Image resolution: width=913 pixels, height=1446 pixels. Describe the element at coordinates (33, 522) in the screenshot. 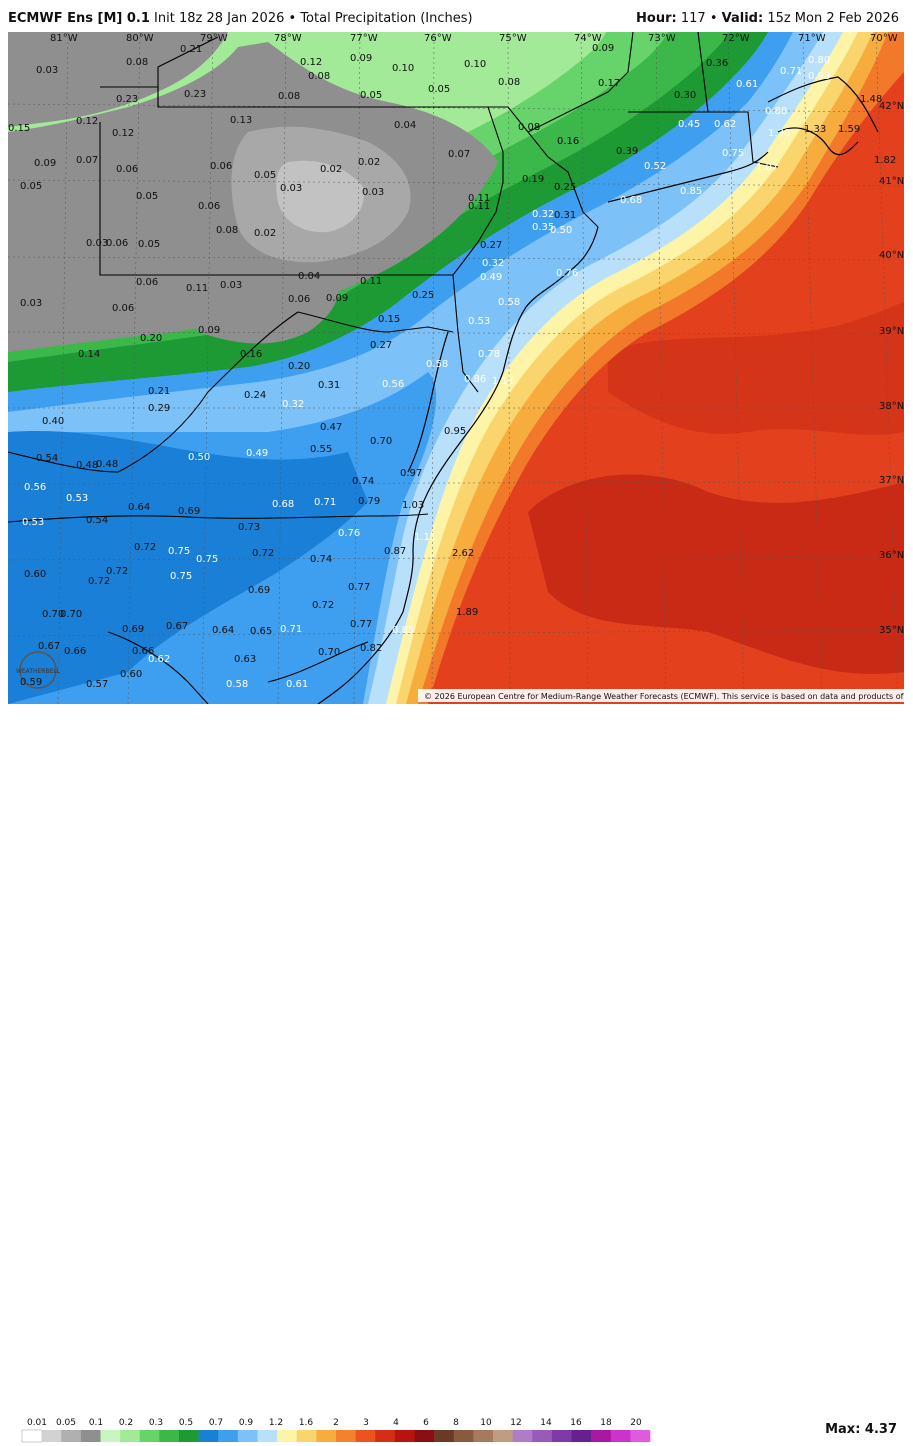

I see `precip-value-label: 0.53` at that location.